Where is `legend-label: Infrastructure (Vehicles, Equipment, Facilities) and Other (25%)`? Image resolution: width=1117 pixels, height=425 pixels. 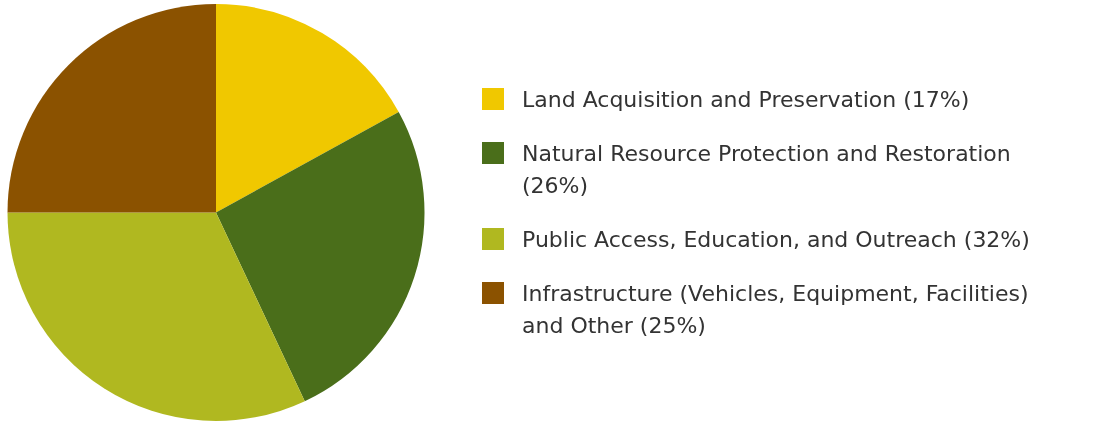
legend-label: Infrastructure (Vehicles, Equipment, Facilities) and Other (25%) is located at coordinates (776, 309).